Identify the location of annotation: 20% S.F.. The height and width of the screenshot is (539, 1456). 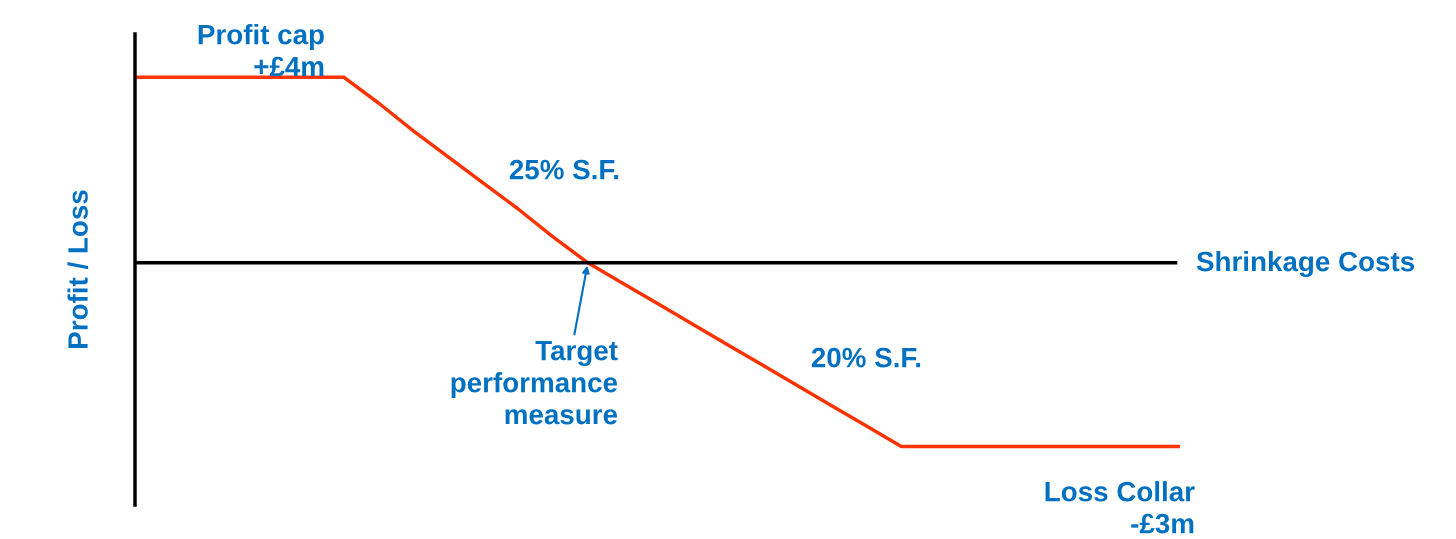
(866, 357).